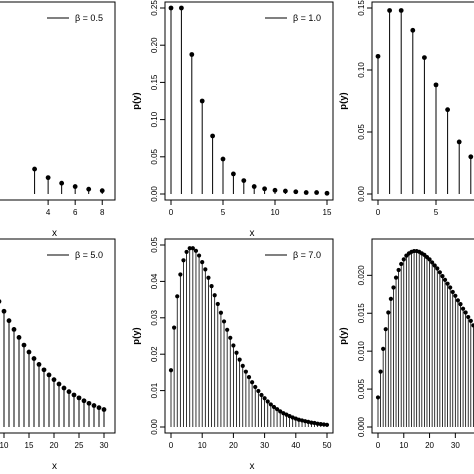 The width and height of the screenshot is (474, 474). I want to click on y-tick-label: 0.015, so click(361, 313).